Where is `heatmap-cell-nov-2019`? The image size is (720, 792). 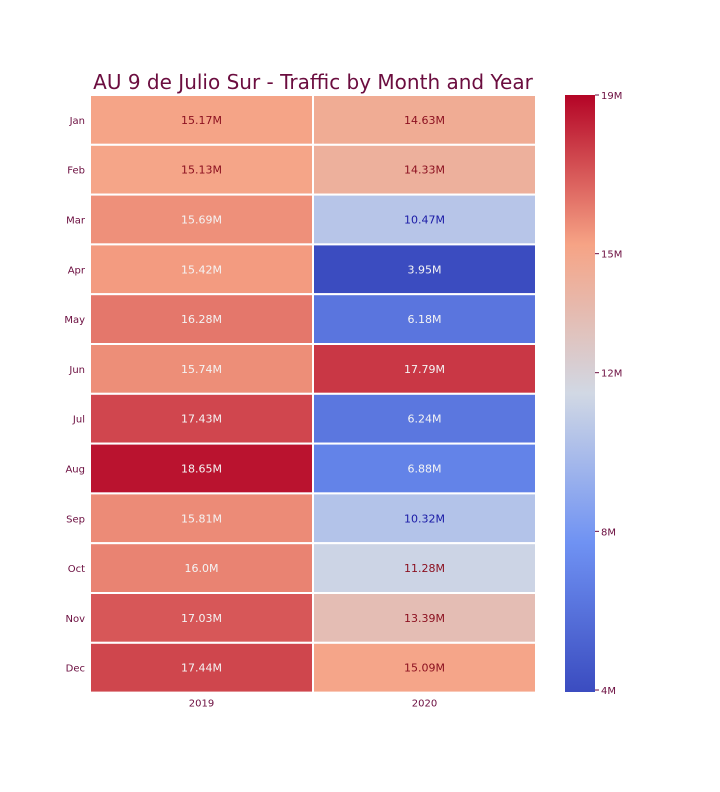 heatmap-cell-nov-2019 is located at coordinates (201, 618).